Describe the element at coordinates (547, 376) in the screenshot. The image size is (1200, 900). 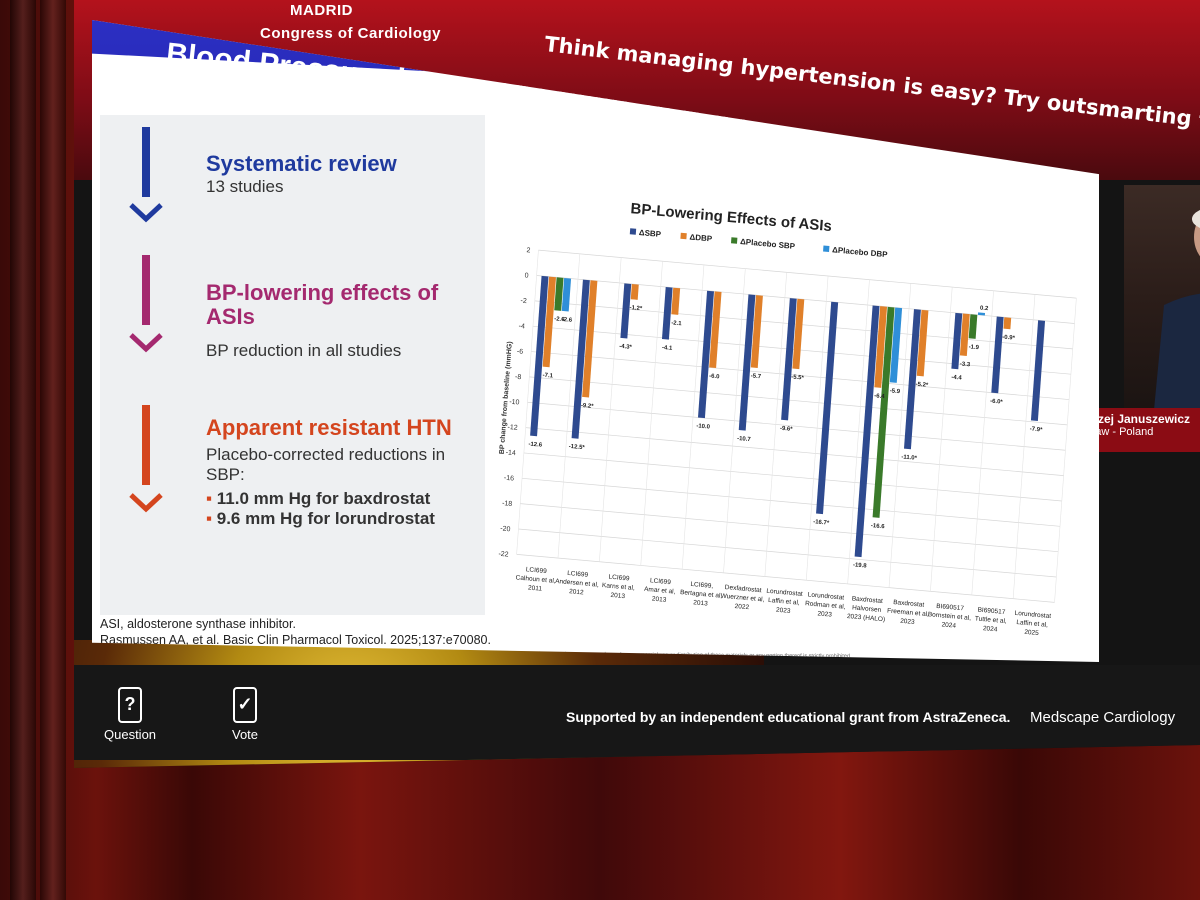
I see `data-label: -7.1` at that location.